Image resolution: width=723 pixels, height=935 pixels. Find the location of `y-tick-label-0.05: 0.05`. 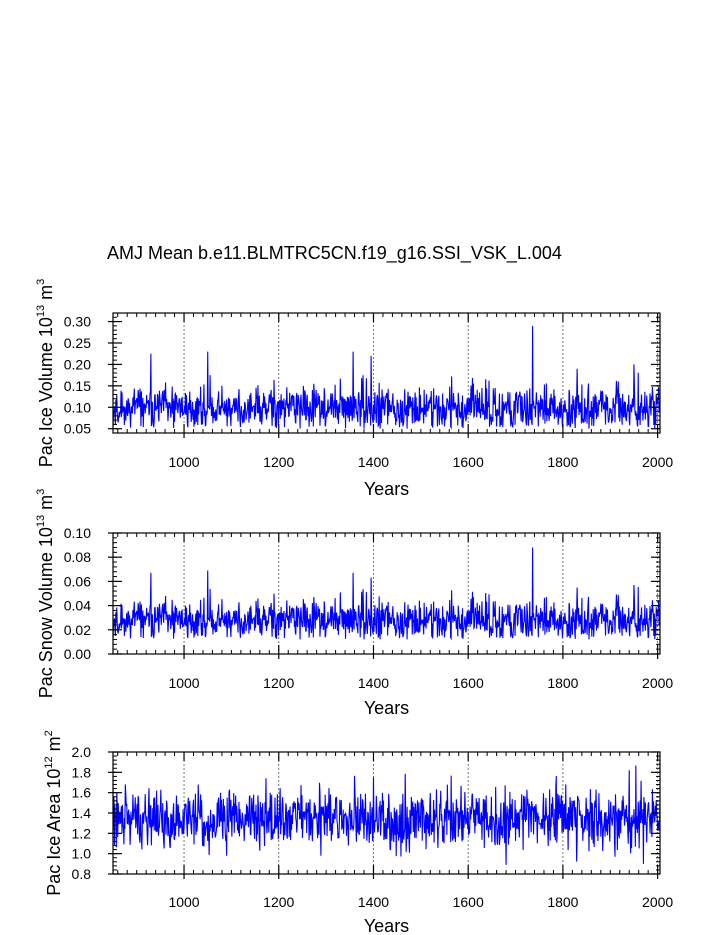

y-tick-label-0.05: 0.05 is located at coordinates (77, 429).